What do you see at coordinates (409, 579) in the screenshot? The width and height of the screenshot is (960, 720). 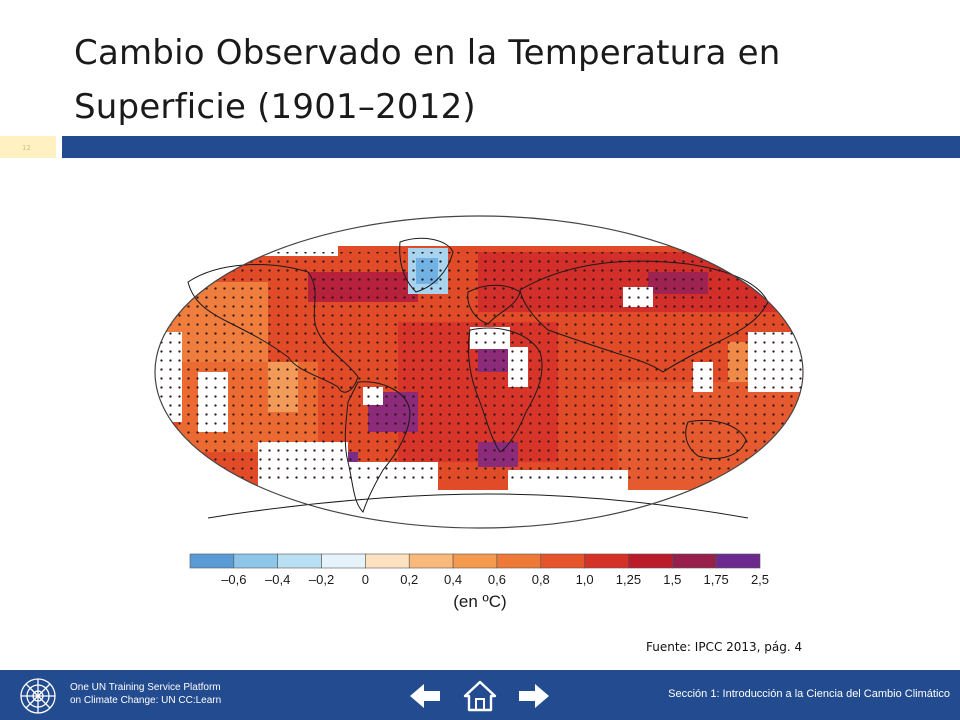 I see `legend-tick-label: 0,2` at bounding box center [409, 579].